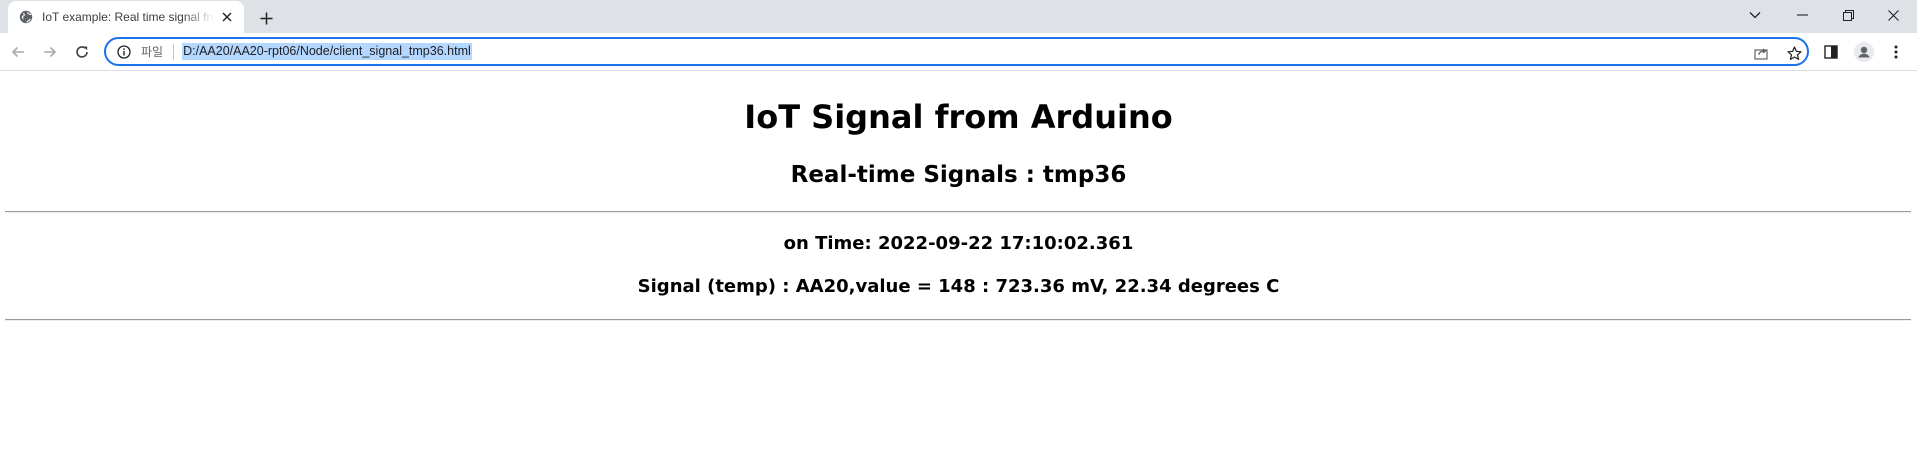 The height and width of the screenshot is (467, 1917). What do you see at coordinates (958, 212) in the screenshot?
I see `top-divider` at bounding box center [958, 212].